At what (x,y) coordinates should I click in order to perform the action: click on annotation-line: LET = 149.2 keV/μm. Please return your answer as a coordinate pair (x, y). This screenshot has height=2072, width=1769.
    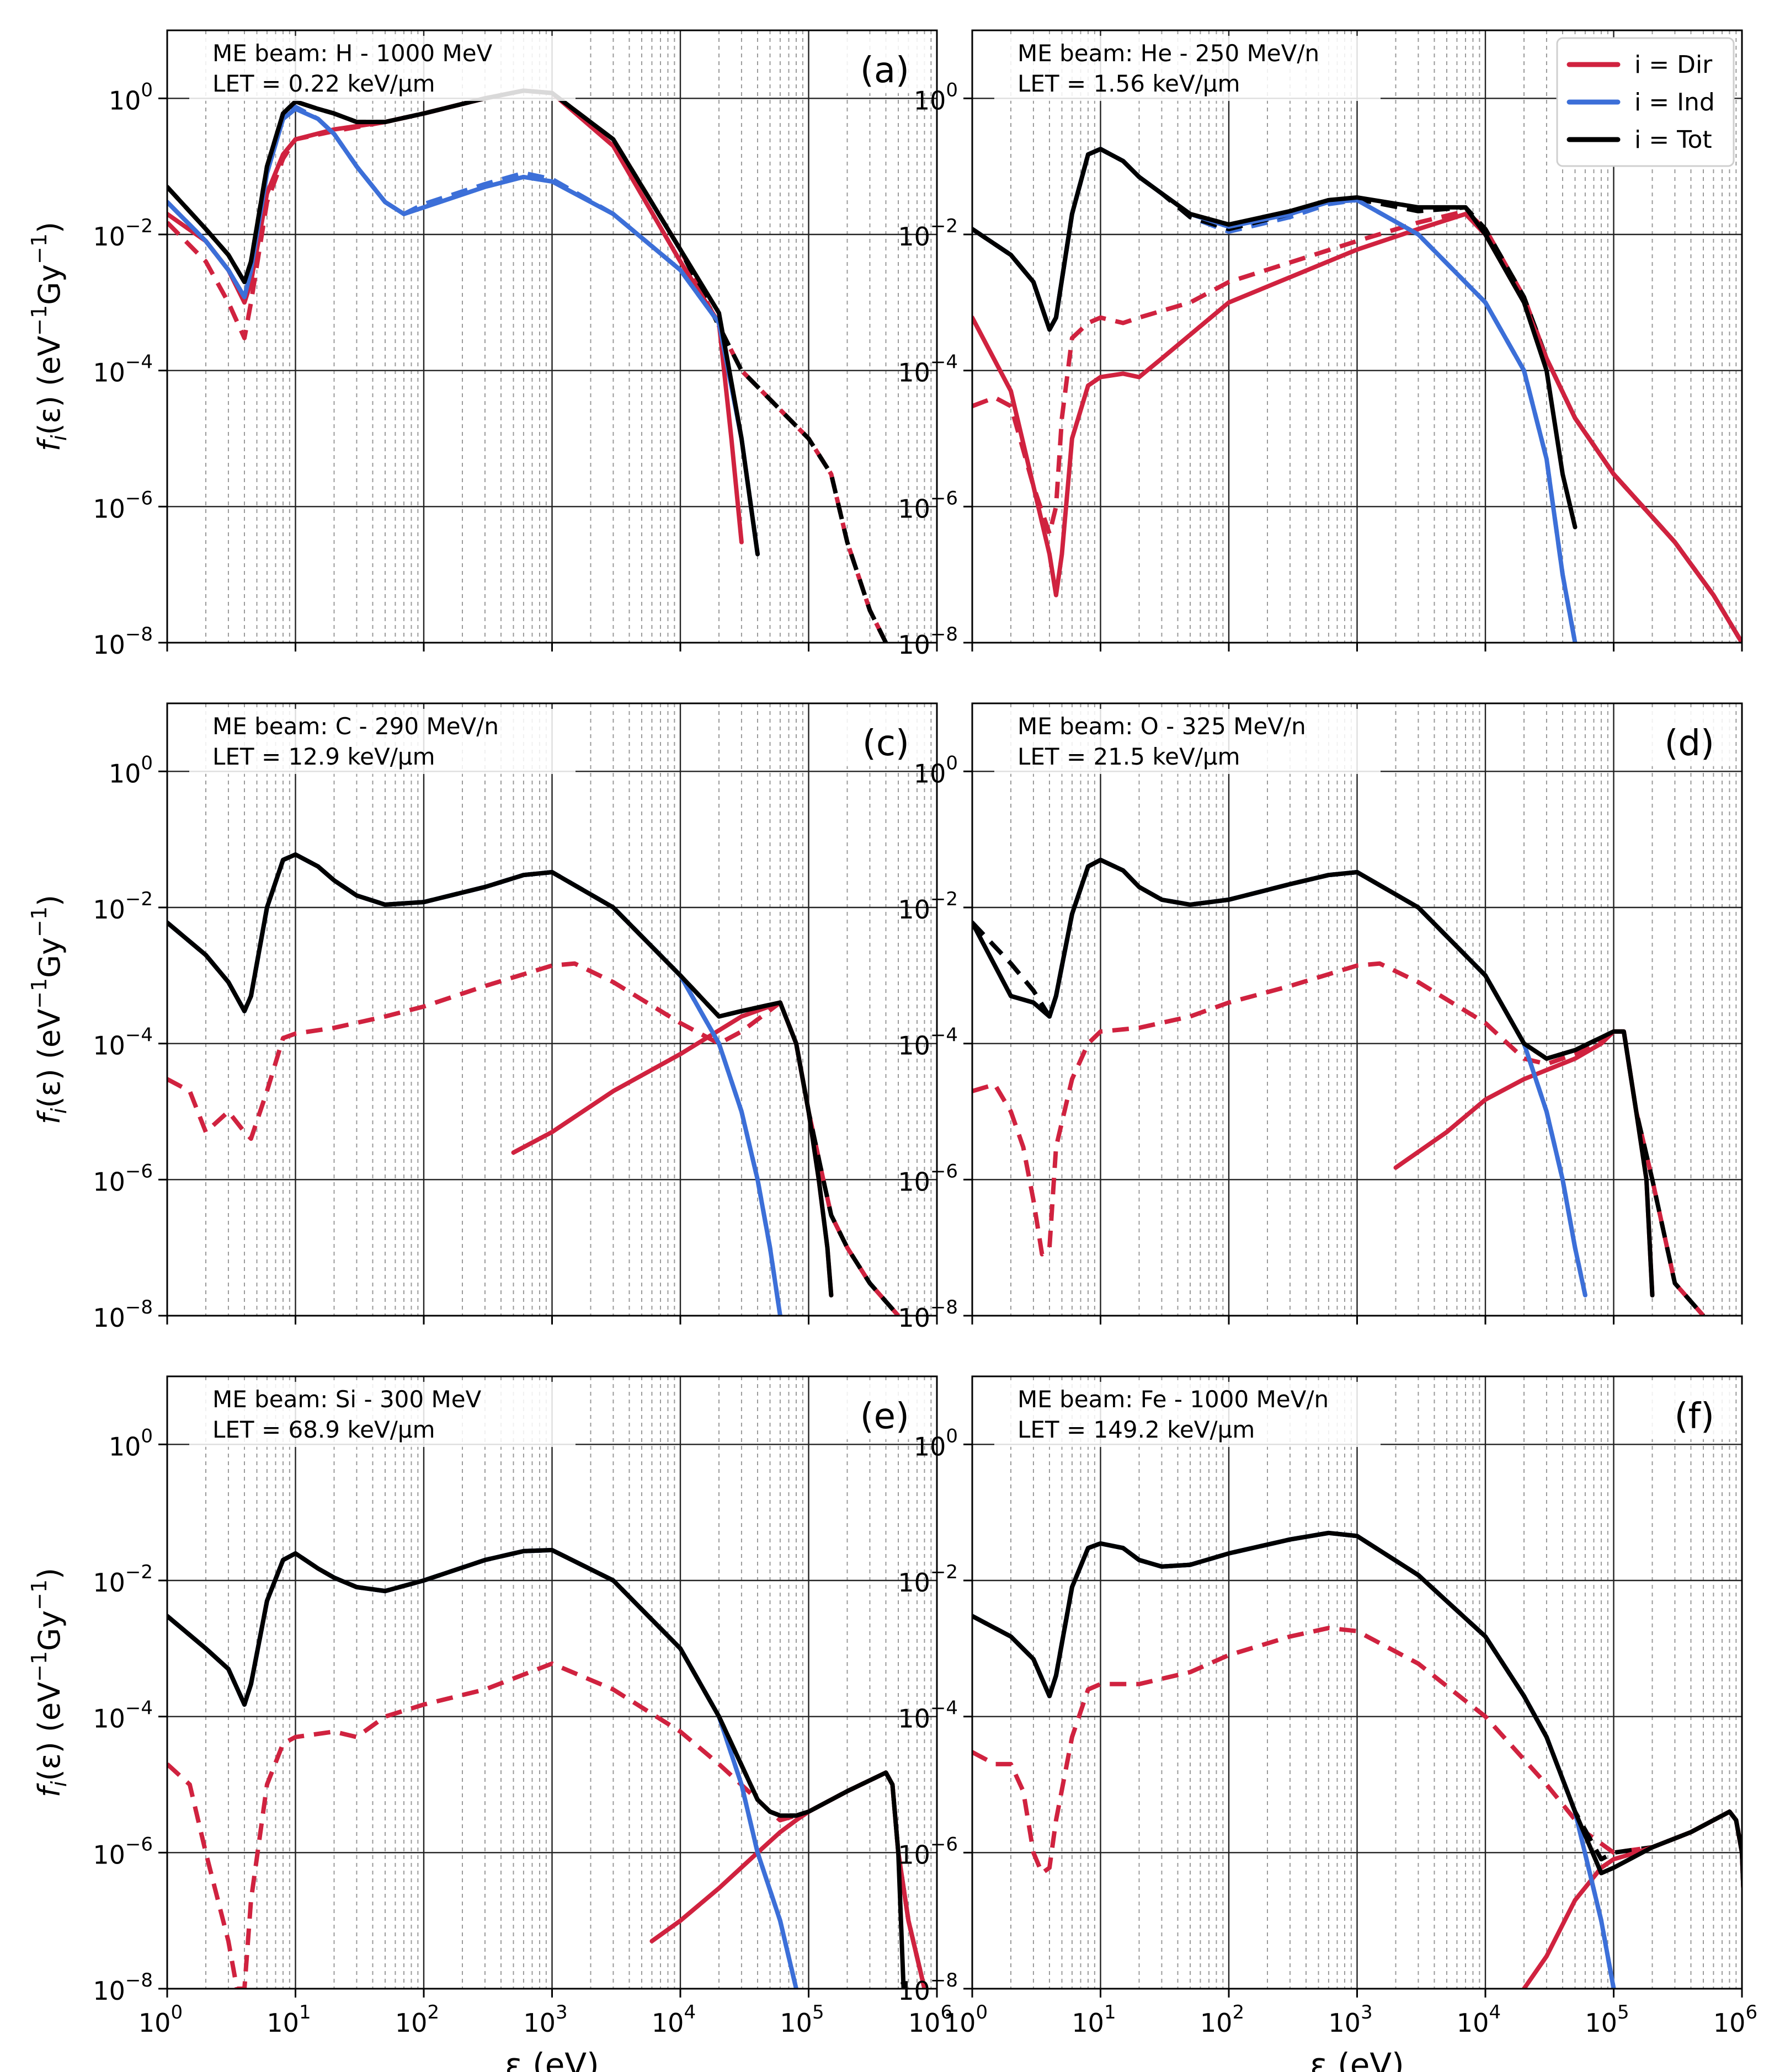
    Looking at the image, I should click on (1136, 1429).